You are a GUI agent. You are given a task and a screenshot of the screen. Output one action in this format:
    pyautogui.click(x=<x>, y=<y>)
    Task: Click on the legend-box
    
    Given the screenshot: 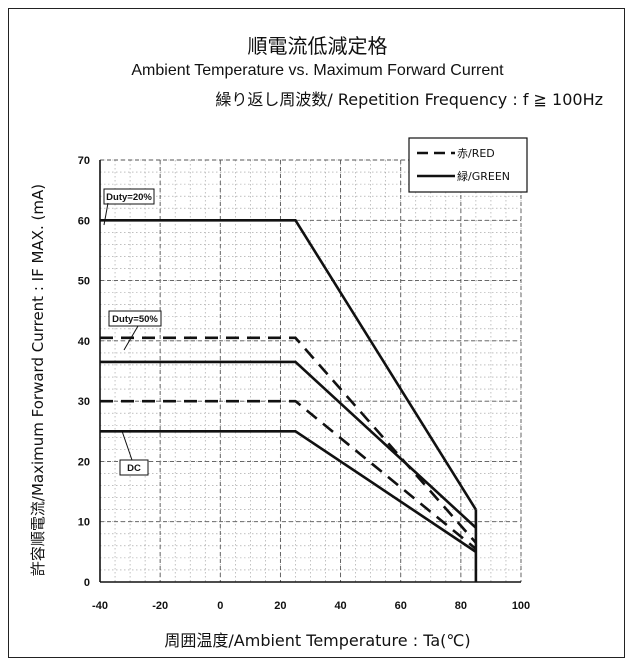 What is the action you would take?
    pyautogui.click(x=468, y=165)
    